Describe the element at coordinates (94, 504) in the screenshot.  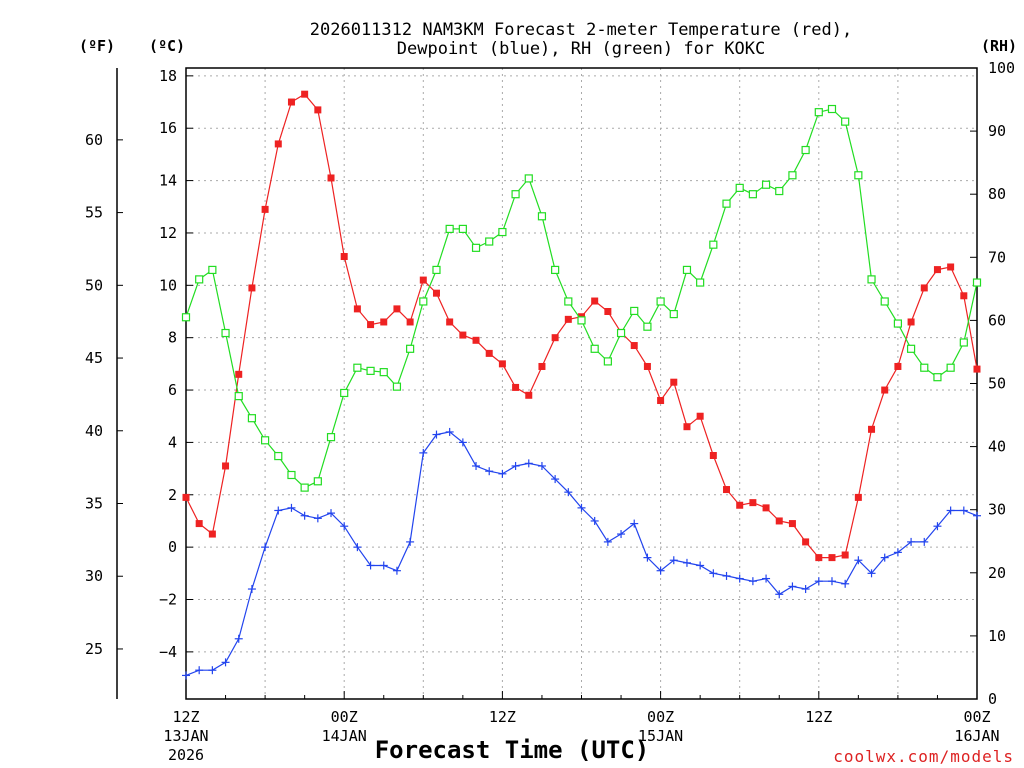
I see `tick-label-fahrenheit: 35` at that location.